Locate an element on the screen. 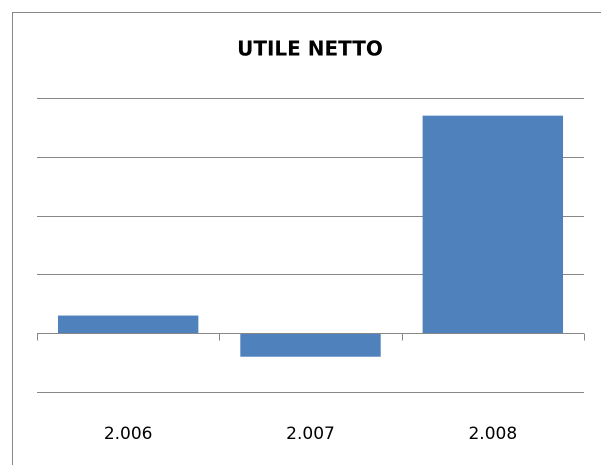 This screenshot has height=465, width=601. chart-title: UTILE NETTO is located at coordinates (310, 49).